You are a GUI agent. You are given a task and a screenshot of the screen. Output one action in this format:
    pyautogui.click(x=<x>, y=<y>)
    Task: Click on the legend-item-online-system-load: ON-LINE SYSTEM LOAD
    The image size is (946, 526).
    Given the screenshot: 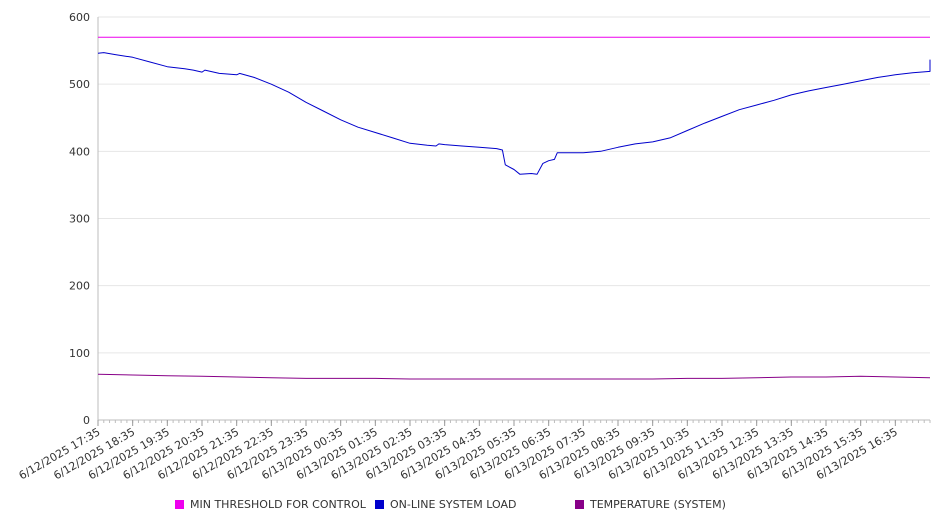 What is the action you would take?
    pyautogui.click(x=445, y=504)
    